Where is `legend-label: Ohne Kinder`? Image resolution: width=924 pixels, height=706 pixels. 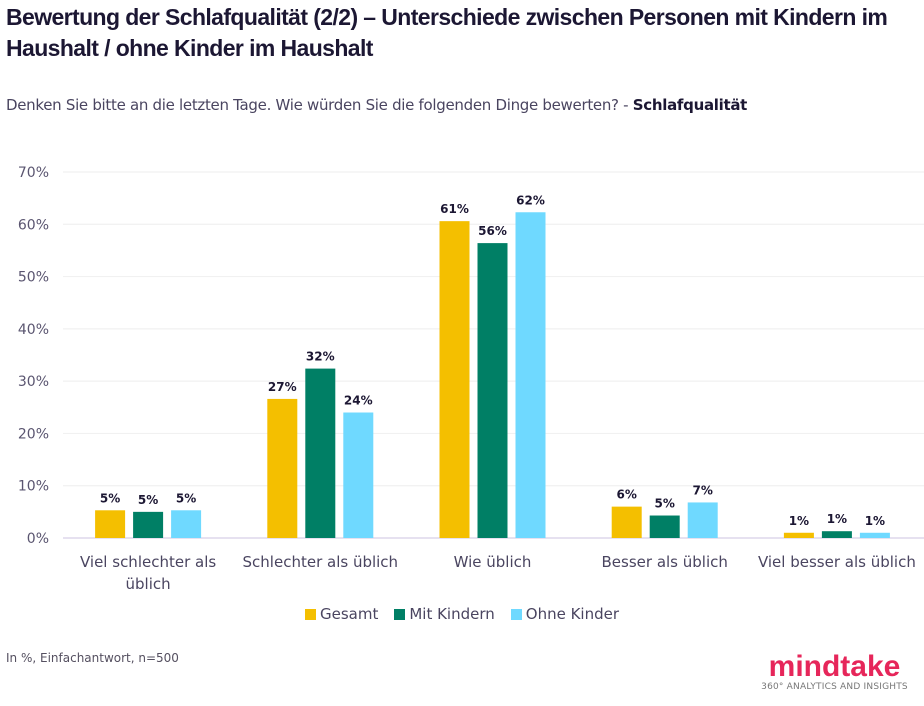 legend-label: Ohne Kinder is located at coordinates (572, 614).